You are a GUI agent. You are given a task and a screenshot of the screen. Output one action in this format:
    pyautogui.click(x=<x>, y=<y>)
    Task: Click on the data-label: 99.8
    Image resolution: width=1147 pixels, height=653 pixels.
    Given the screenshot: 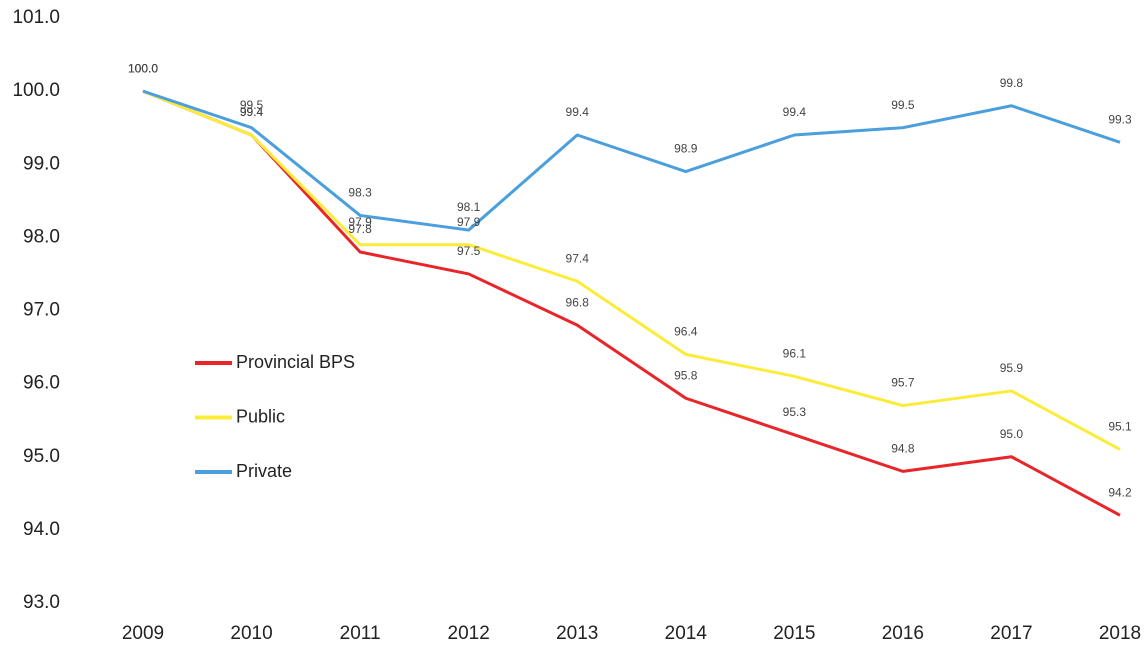 What is the action you would take?
    pyautogui.click(x=1012, y=83)
    